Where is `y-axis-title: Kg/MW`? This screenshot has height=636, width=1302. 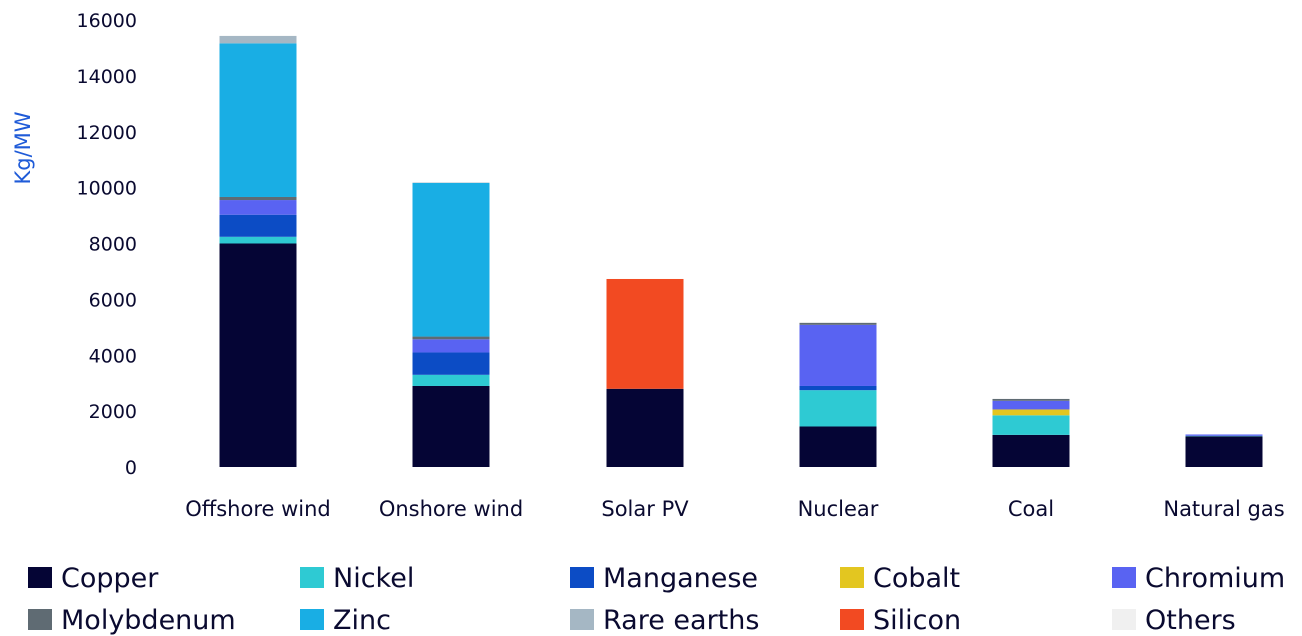 y-axis-title: Kg/MW is located at coordinates (23, 147).